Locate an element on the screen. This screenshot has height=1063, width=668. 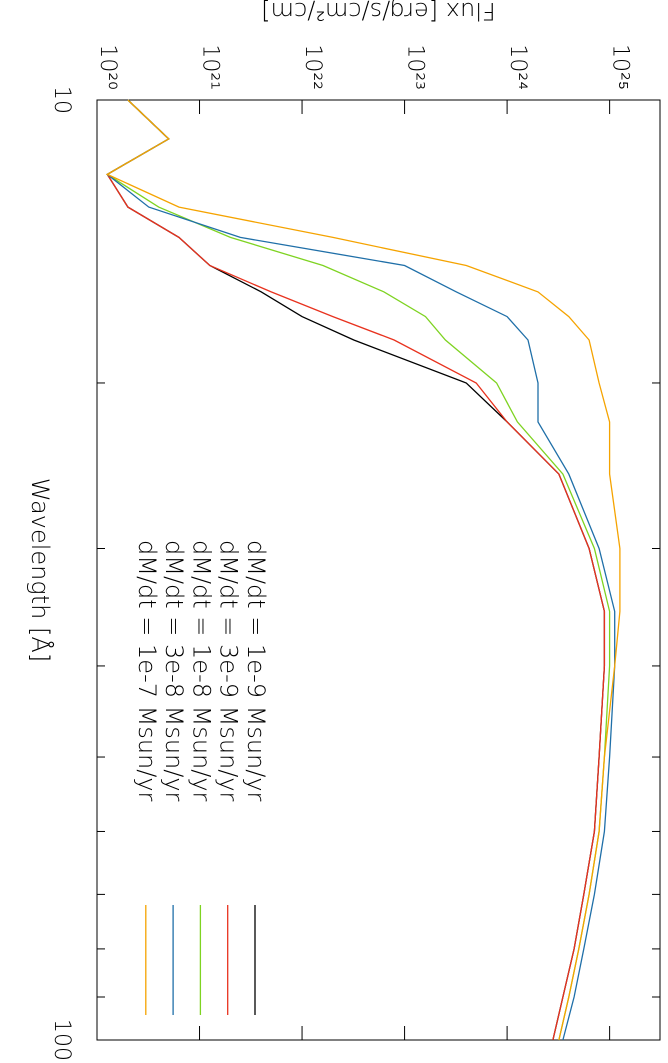
y-tick-label: 10²⁵ is located at coordinates (620, 67).